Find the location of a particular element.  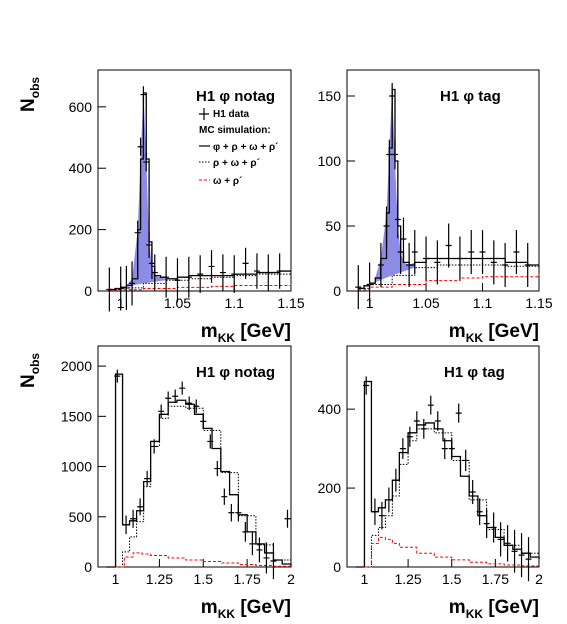

series-line-dotted is located at coordinates (203, 486).